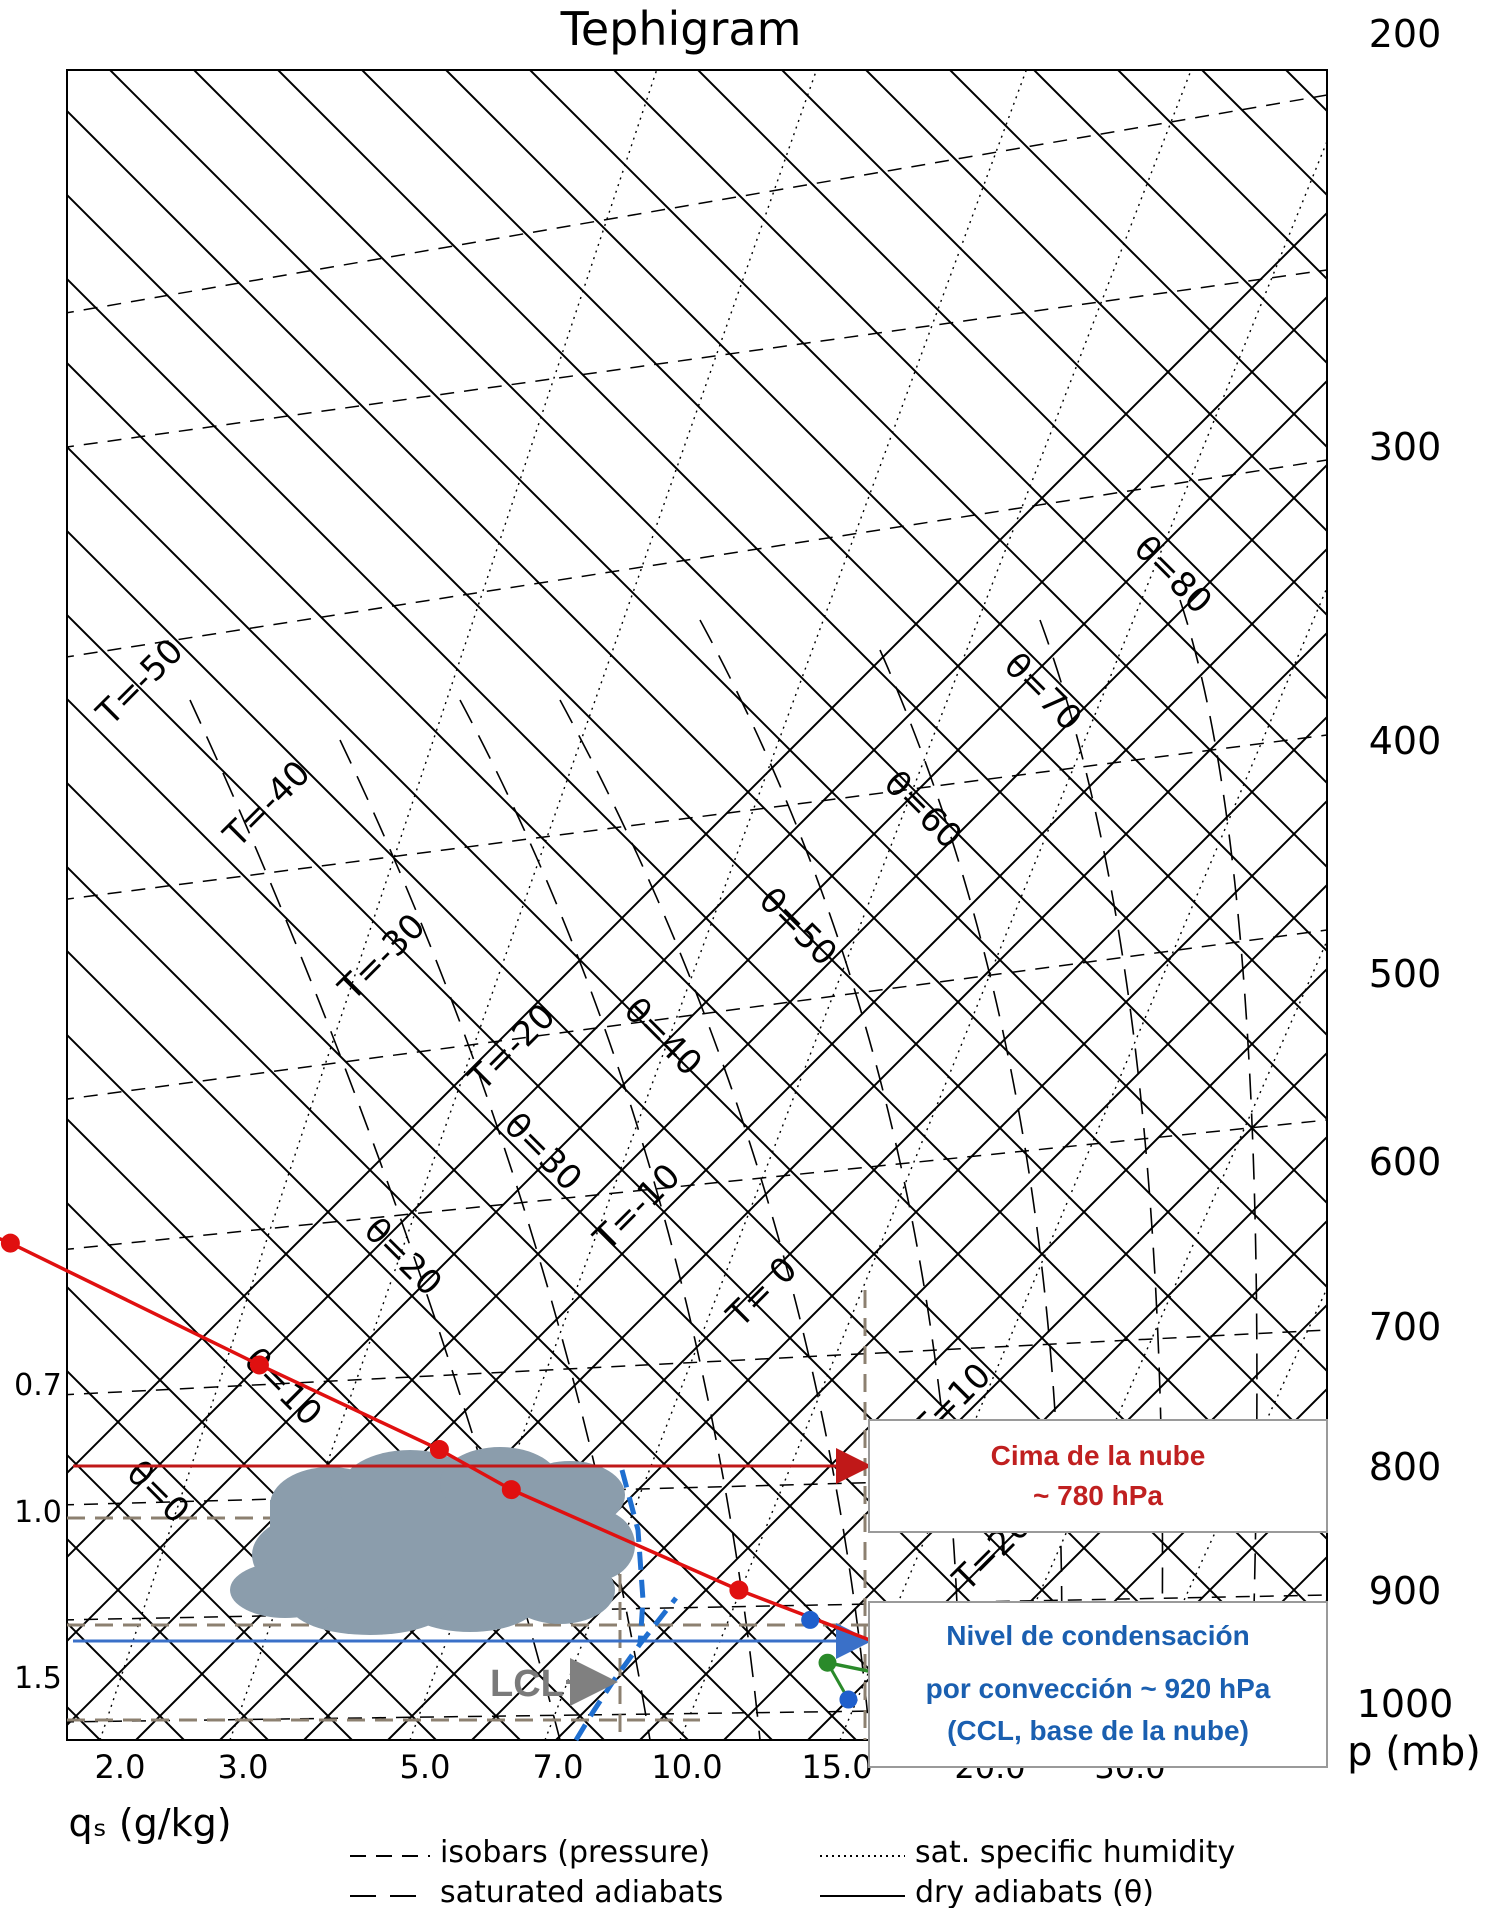  I want to click on pressure-tick-label: 400, so click(1405, 741).